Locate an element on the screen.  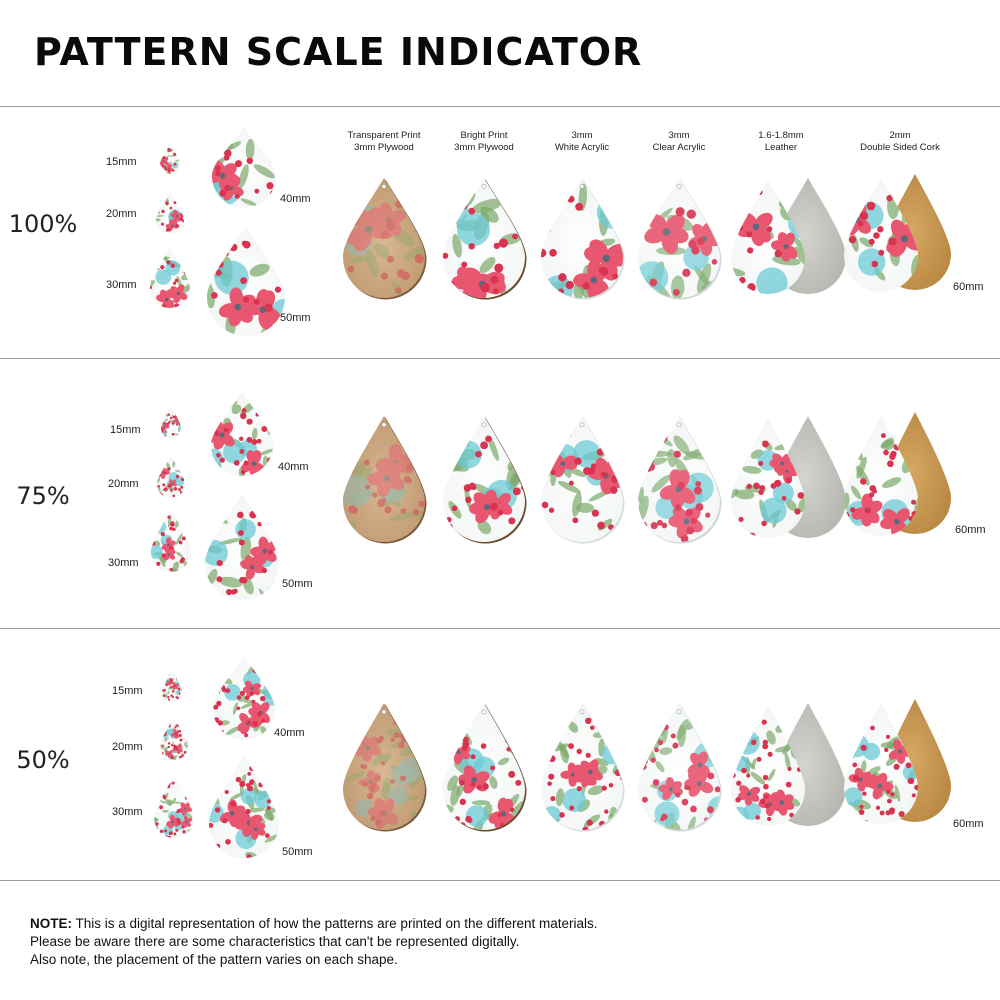
material-header-cork: 2mm Double Sided Cork is located at coordinates (900, 141).